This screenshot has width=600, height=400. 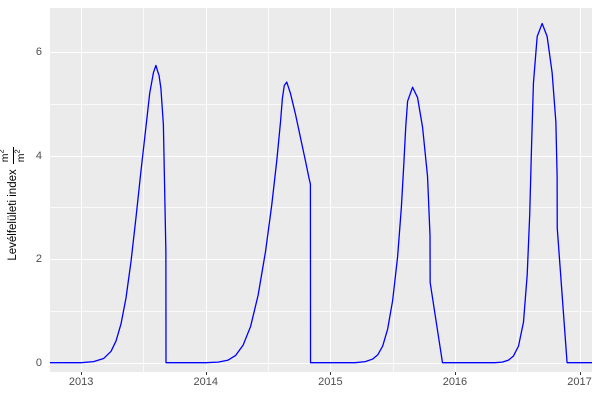 What do you see at coordinates (38, 52) in the screenshot?
I see `y-axis-tick-label: 6` at bounding box center [38, 52].